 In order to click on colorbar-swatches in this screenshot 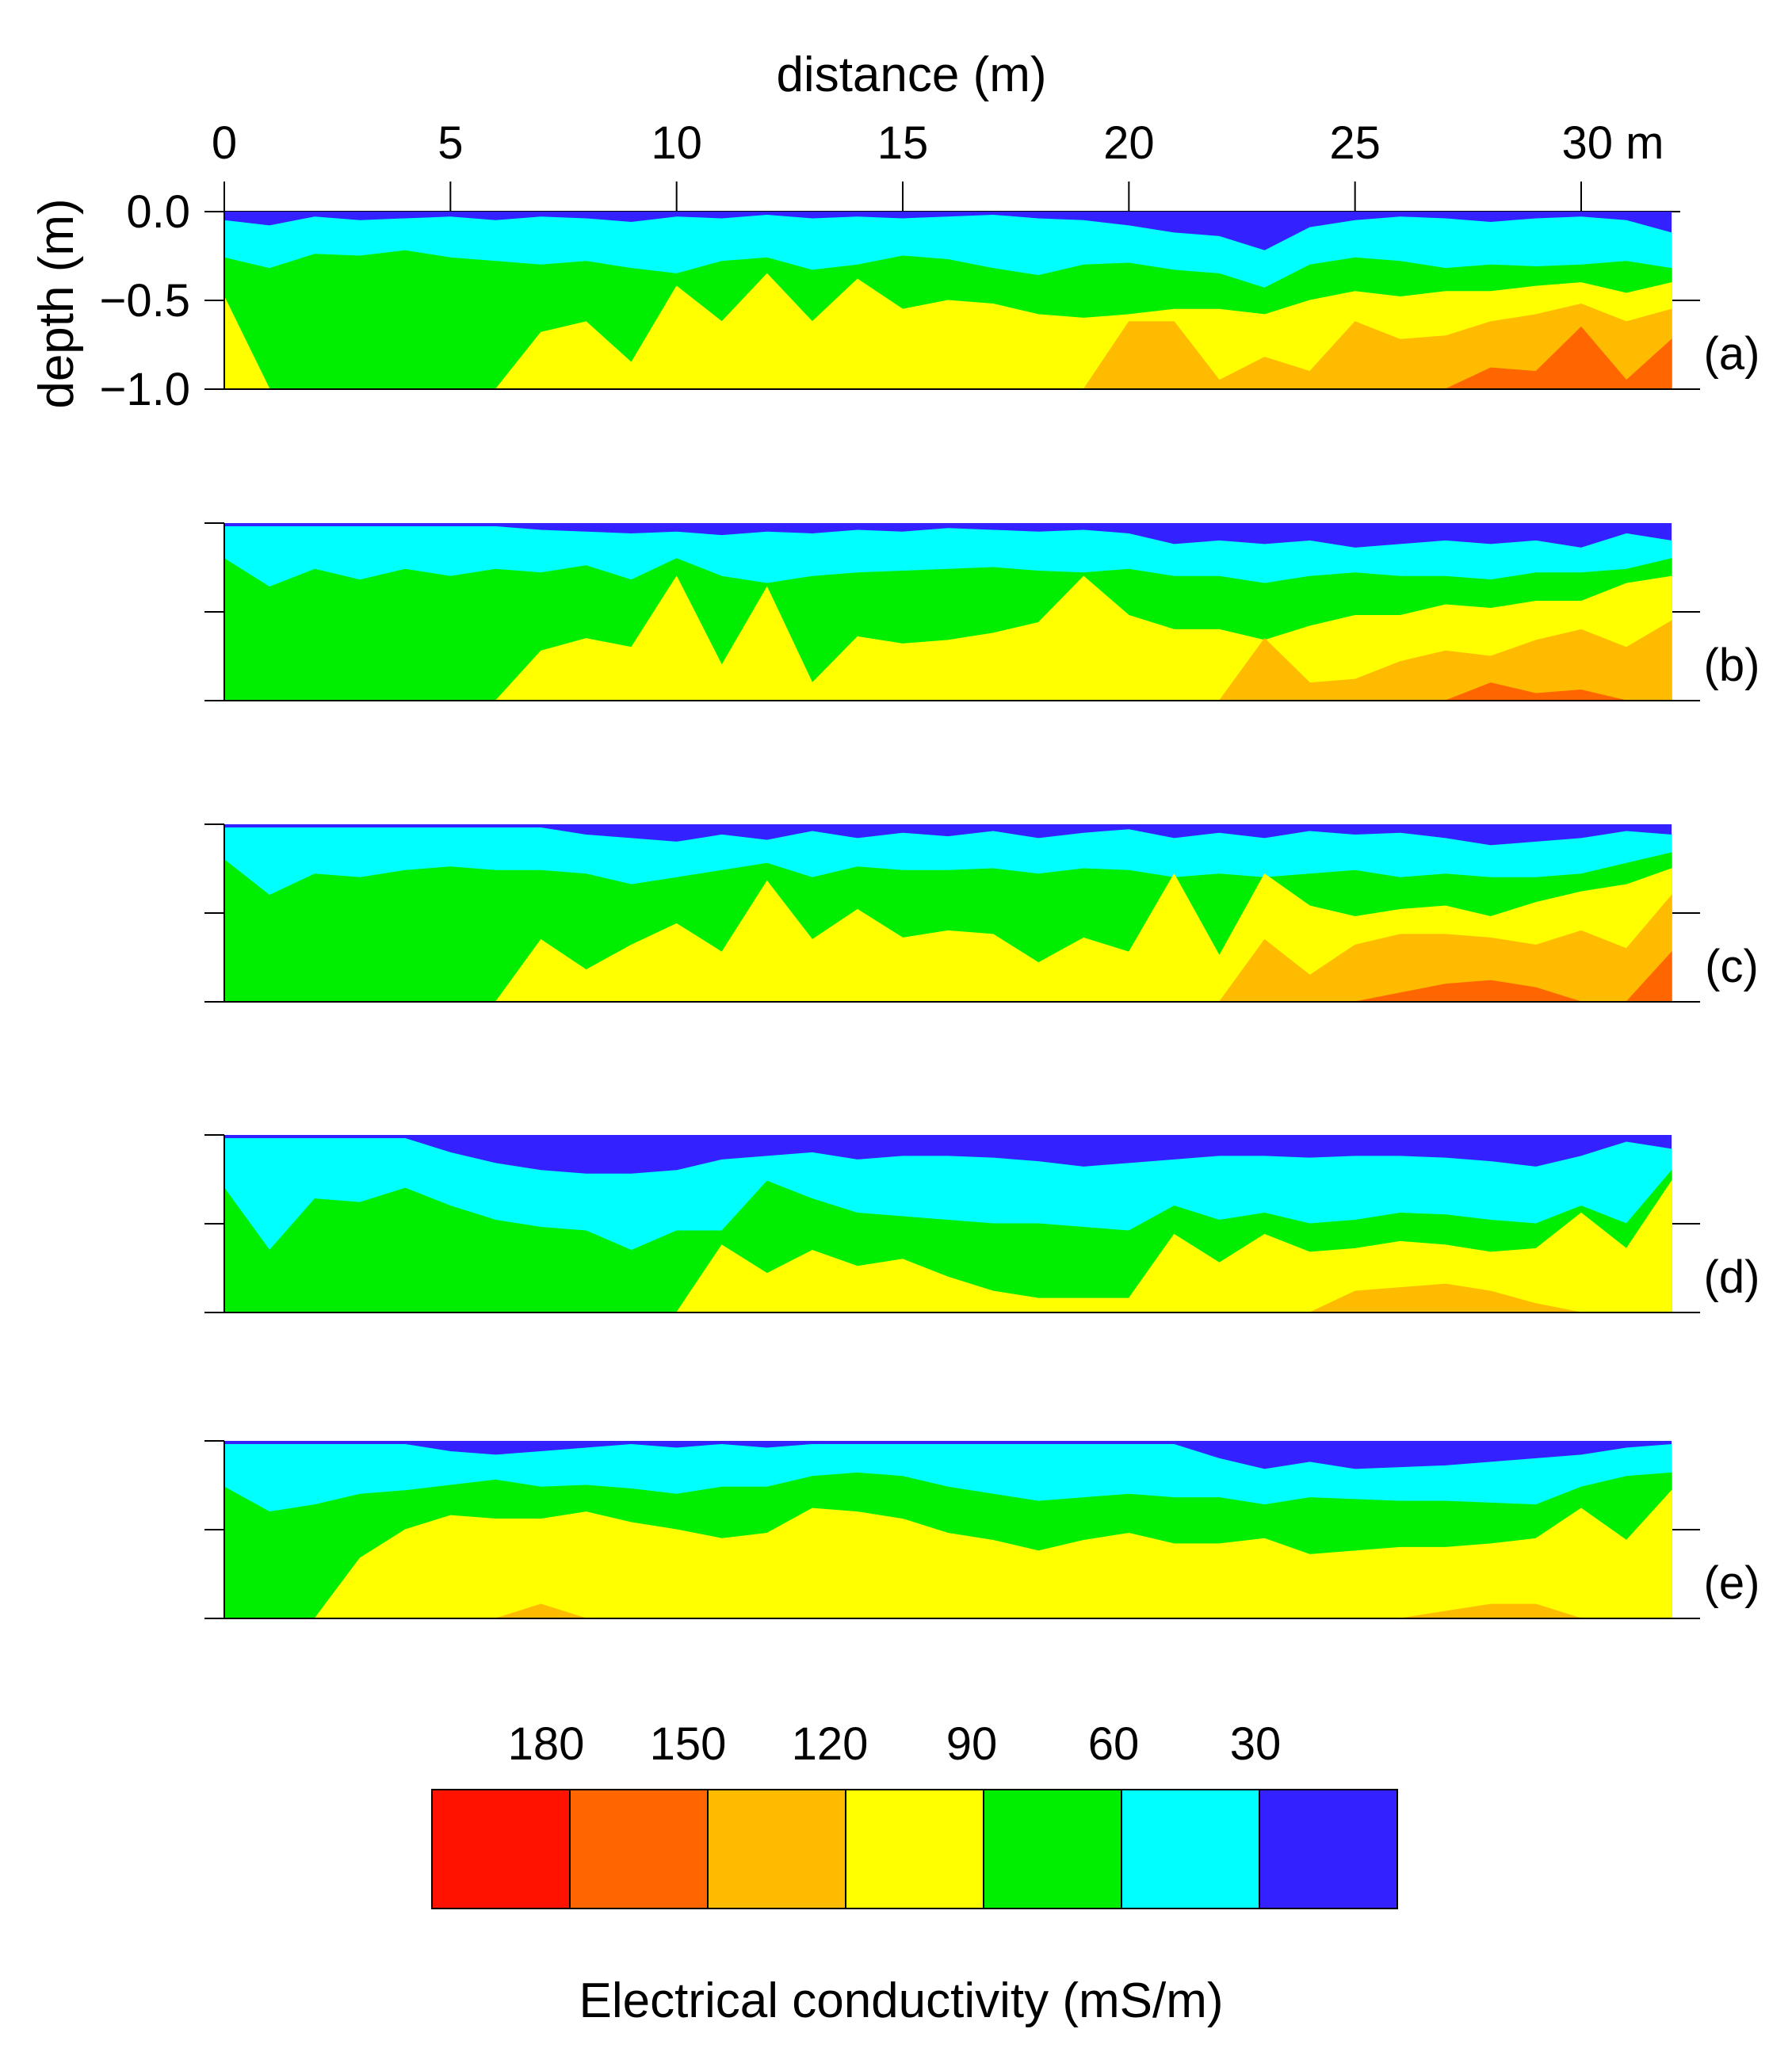, I will do `click(914, 1849)`.